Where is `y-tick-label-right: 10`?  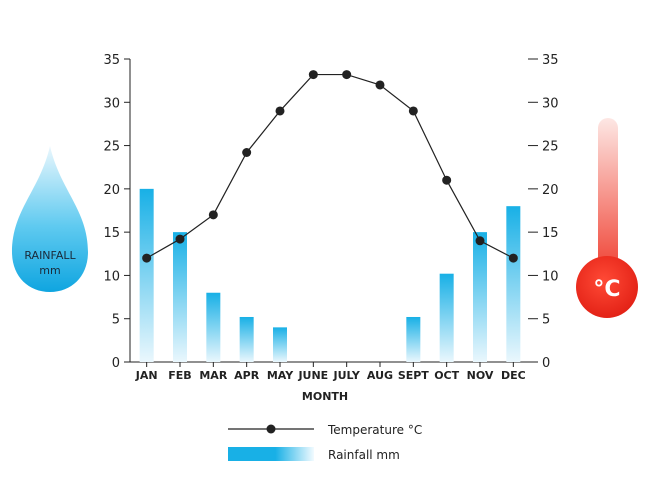 y-tick-label-right: 10 is located at coordinates (550, 276).